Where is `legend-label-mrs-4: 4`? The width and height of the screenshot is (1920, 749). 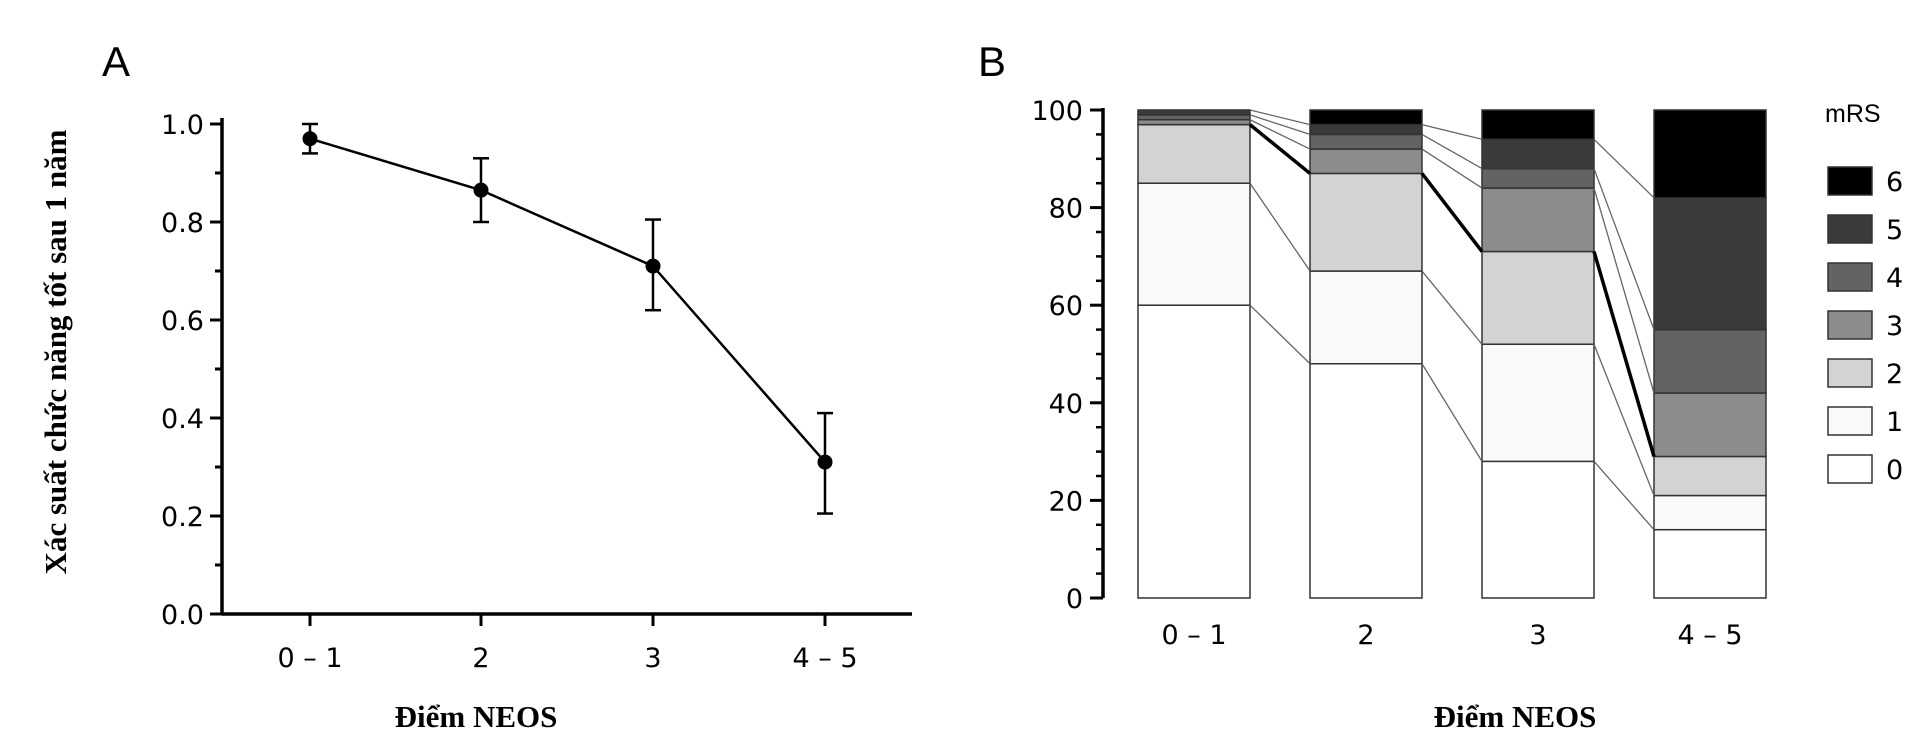
legend-label-mrs-4: 4 is located at coordinates (1894, 278).